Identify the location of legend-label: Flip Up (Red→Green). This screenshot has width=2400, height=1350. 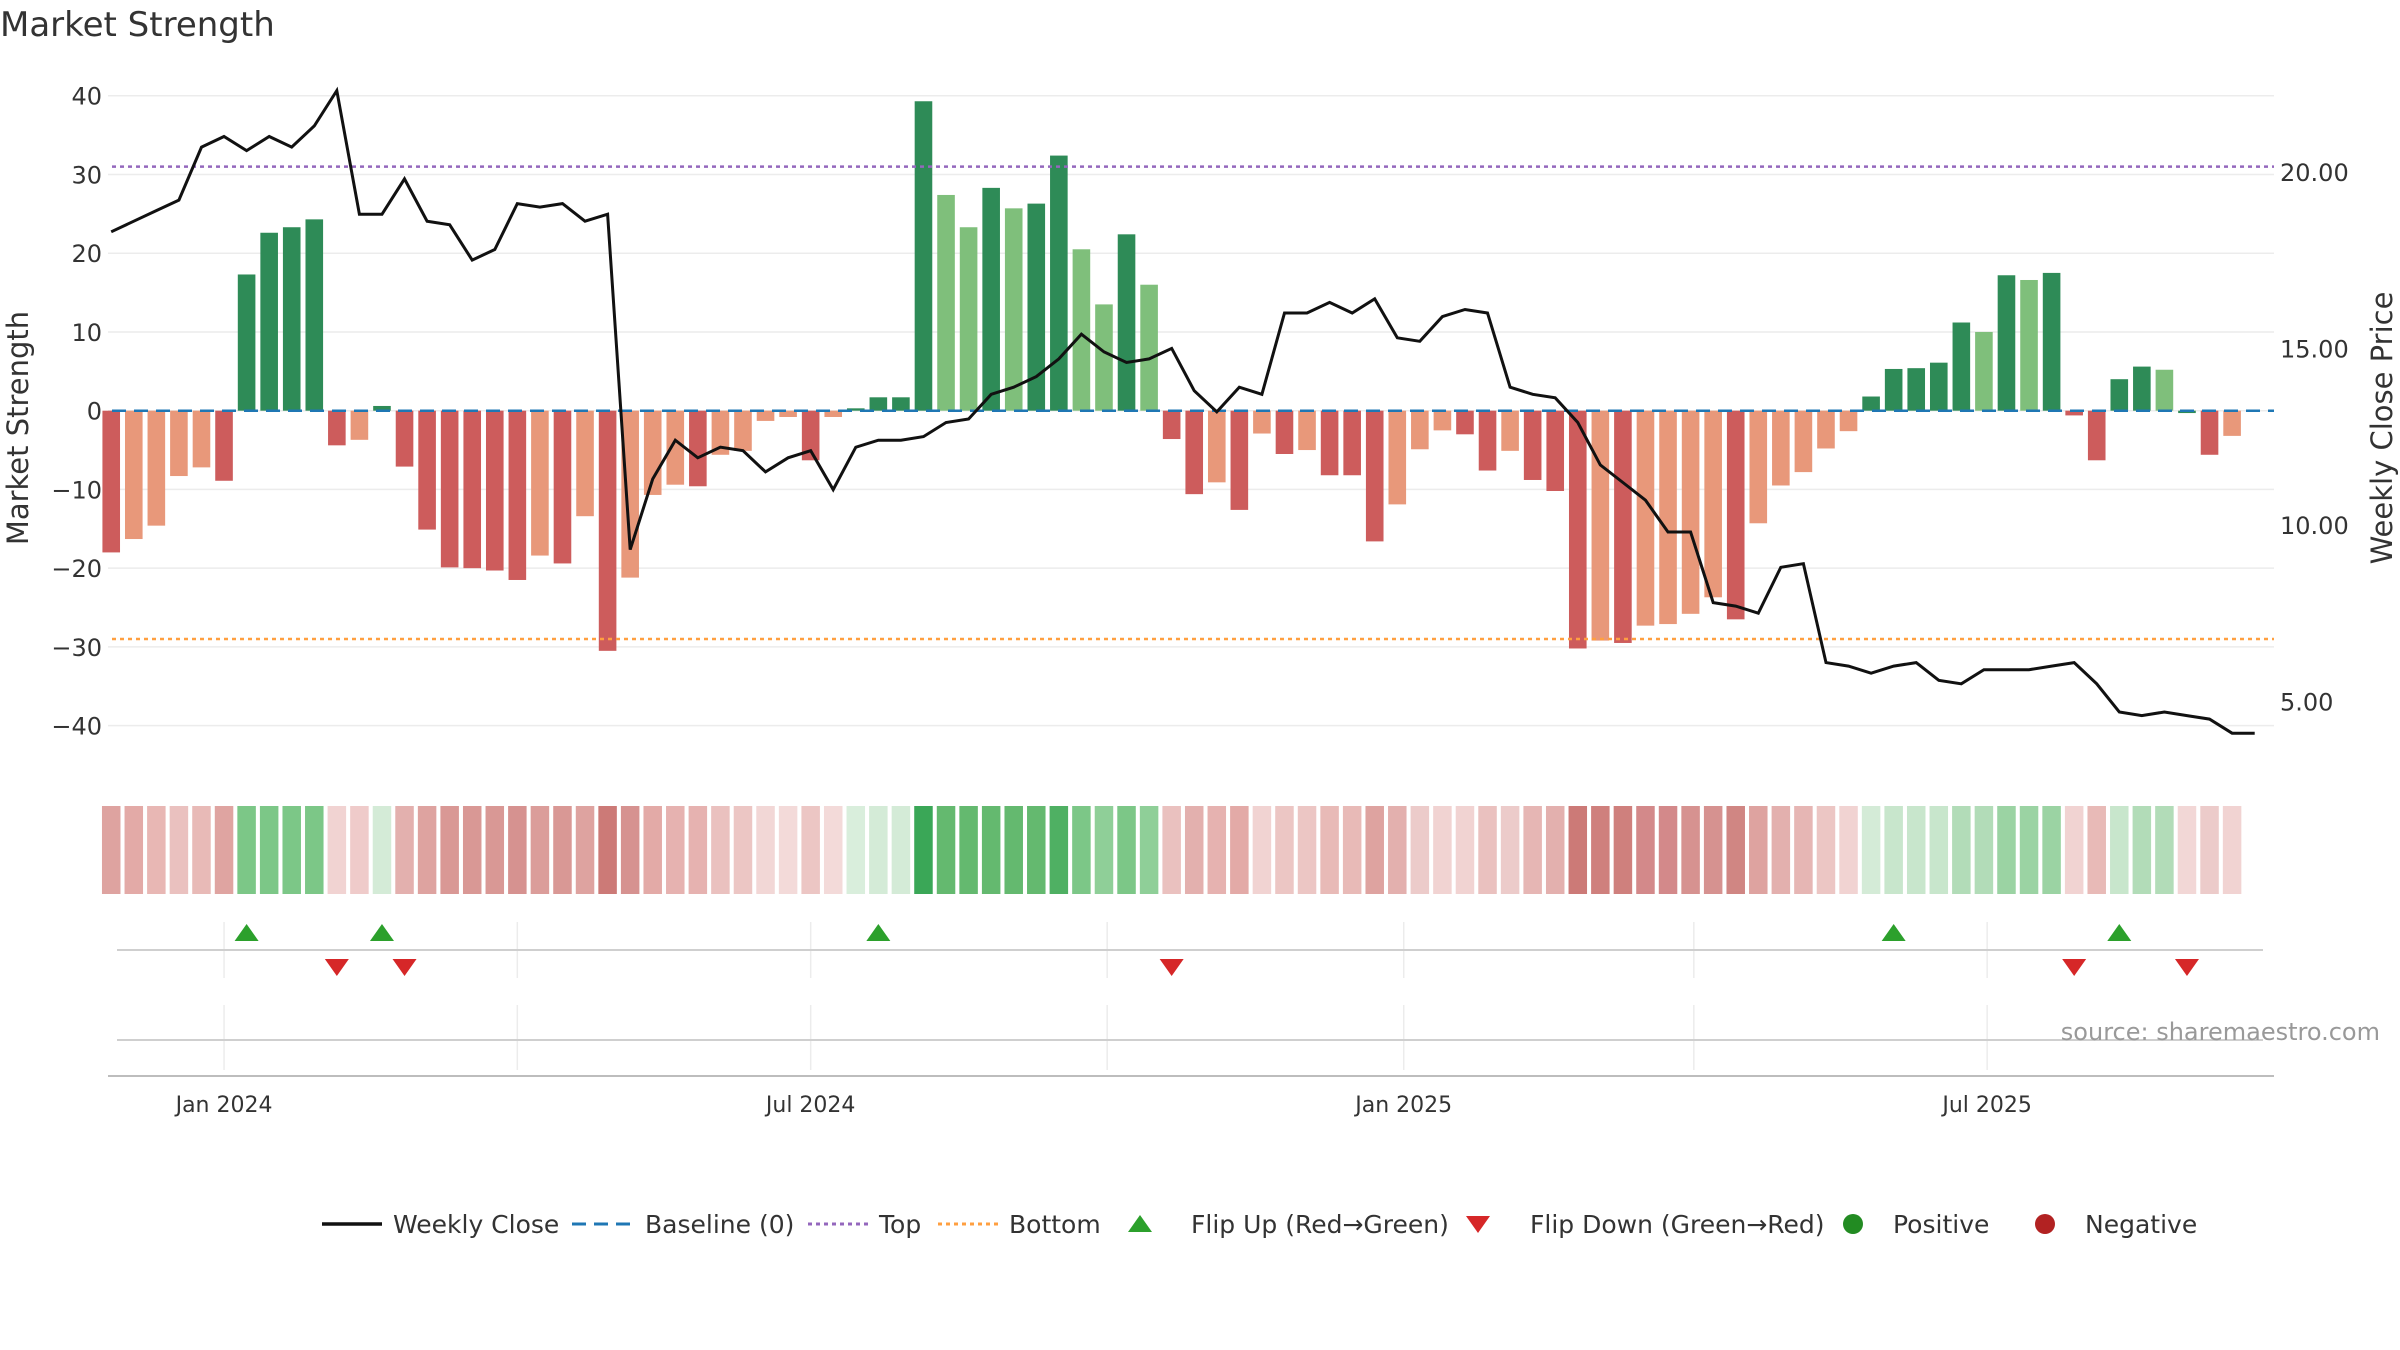
(1320, 1224).